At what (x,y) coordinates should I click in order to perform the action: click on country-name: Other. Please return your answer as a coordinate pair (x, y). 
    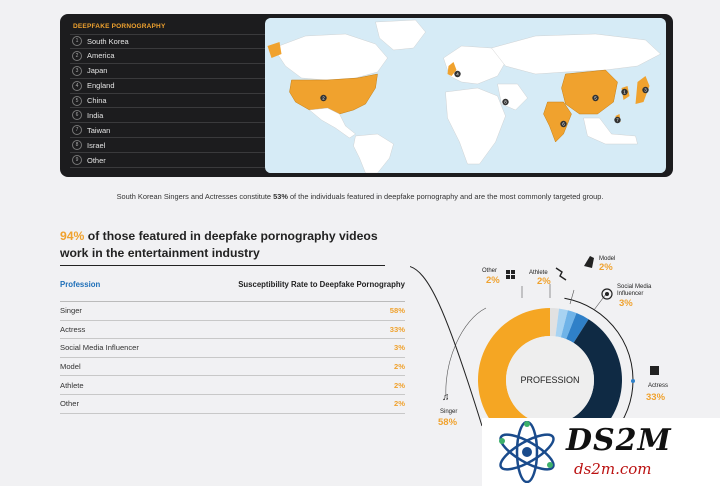
    Looking at the image, I should click on (96, 160).